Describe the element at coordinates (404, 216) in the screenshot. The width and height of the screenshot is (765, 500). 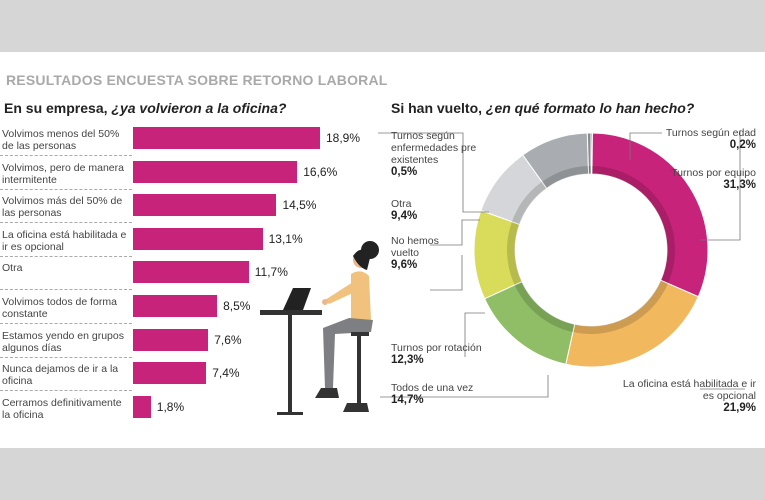
I see `donut-value-label: 9,4%` at that location.